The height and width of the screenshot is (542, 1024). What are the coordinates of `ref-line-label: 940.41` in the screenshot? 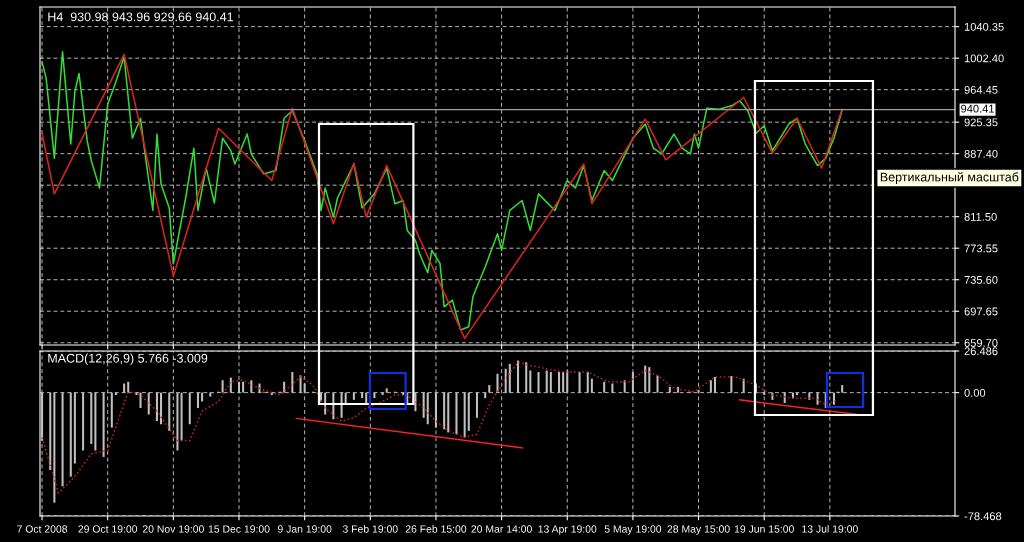 It's located at (977, 108).